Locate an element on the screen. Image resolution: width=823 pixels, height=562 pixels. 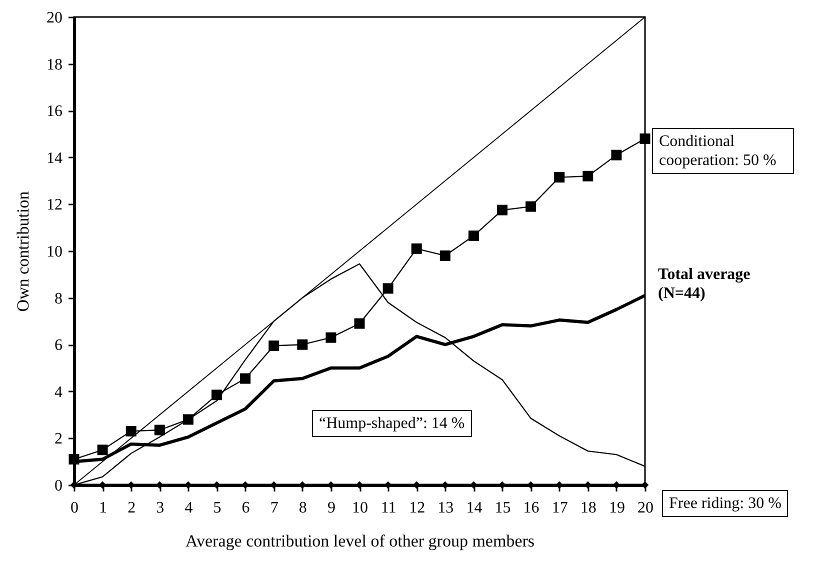
x-tick-label: 3 is located at coordinates (160, 508).